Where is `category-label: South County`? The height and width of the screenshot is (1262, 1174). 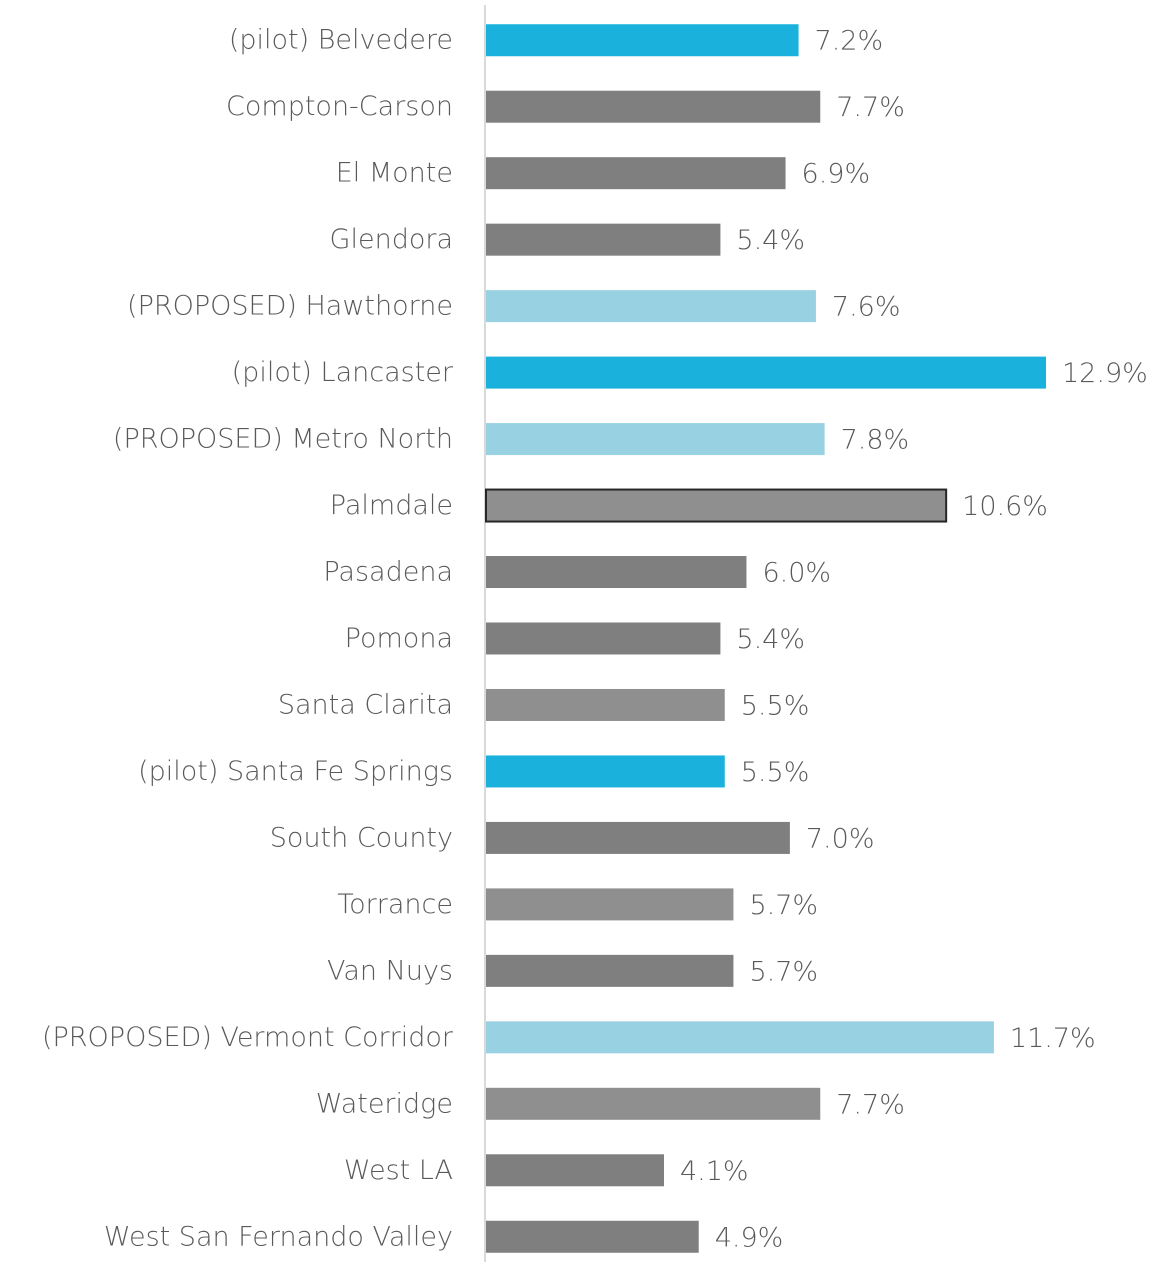
category-label: South County is located at coordinates (361, 837).